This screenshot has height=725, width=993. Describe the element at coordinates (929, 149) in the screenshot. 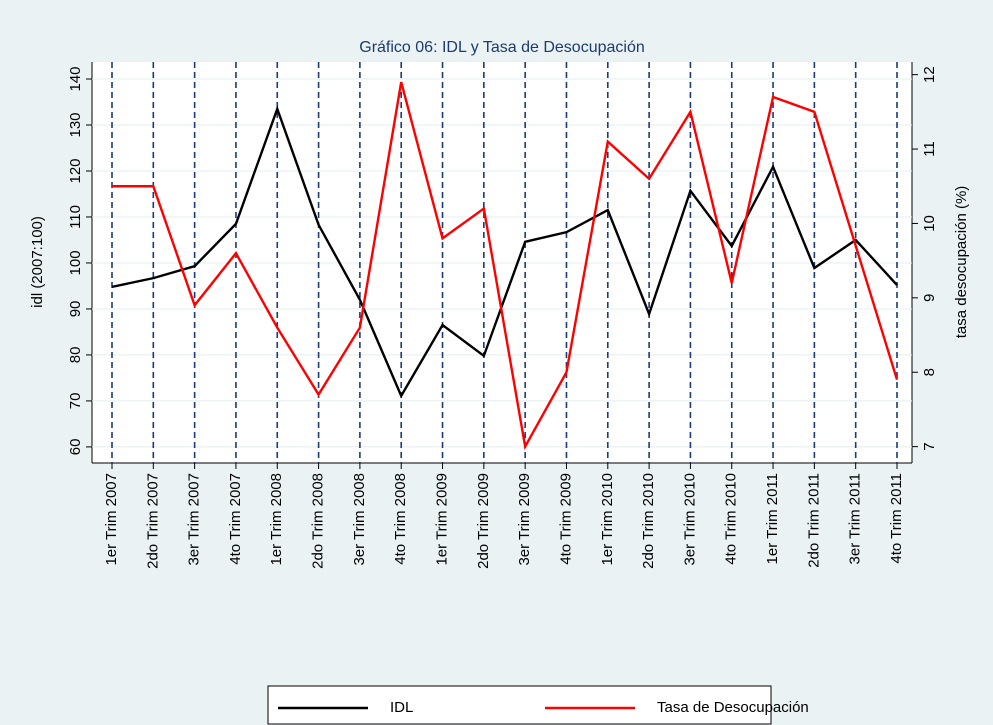

I see `y2-tick-label: 11` at that location.